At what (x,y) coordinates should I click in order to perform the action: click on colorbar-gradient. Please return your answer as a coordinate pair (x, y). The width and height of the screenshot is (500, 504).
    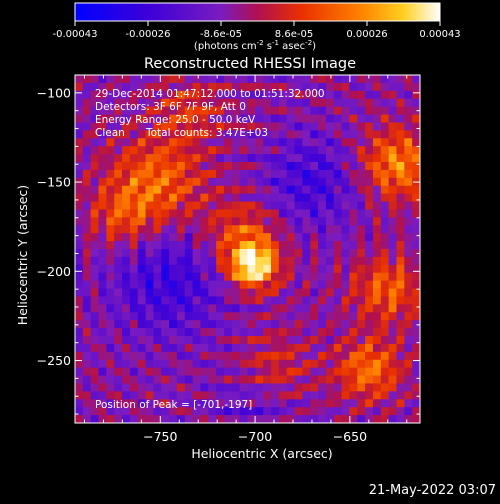
    Looking at the image, I should click on (257, 12).